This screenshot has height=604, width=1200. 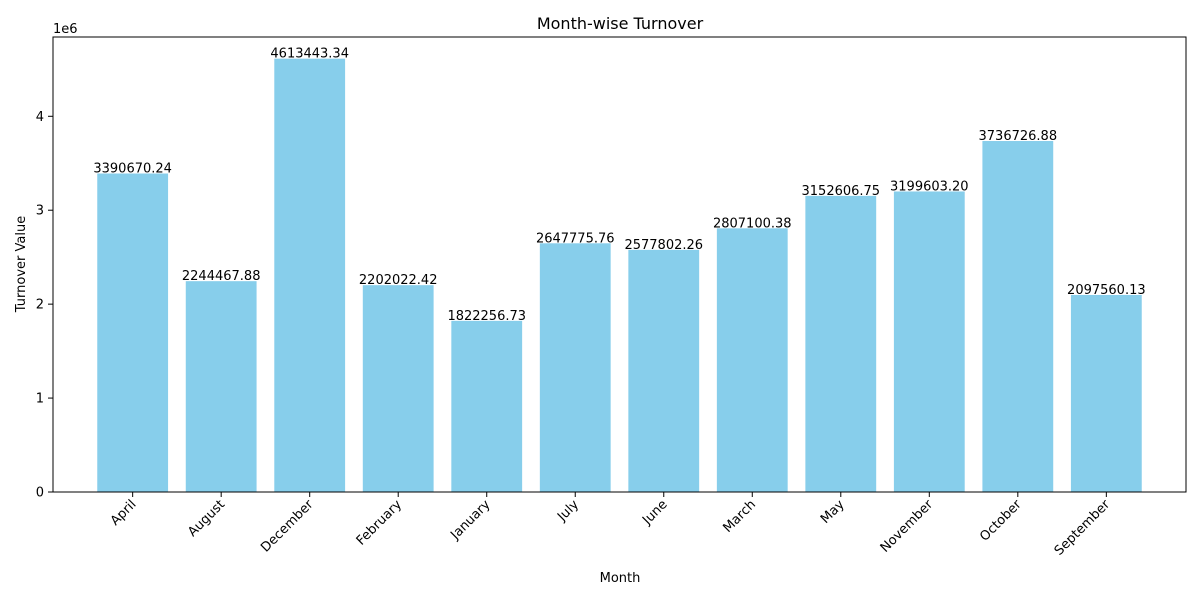 I want to click on bar-value-label: 2202022.42, so click(x=398, y=280).